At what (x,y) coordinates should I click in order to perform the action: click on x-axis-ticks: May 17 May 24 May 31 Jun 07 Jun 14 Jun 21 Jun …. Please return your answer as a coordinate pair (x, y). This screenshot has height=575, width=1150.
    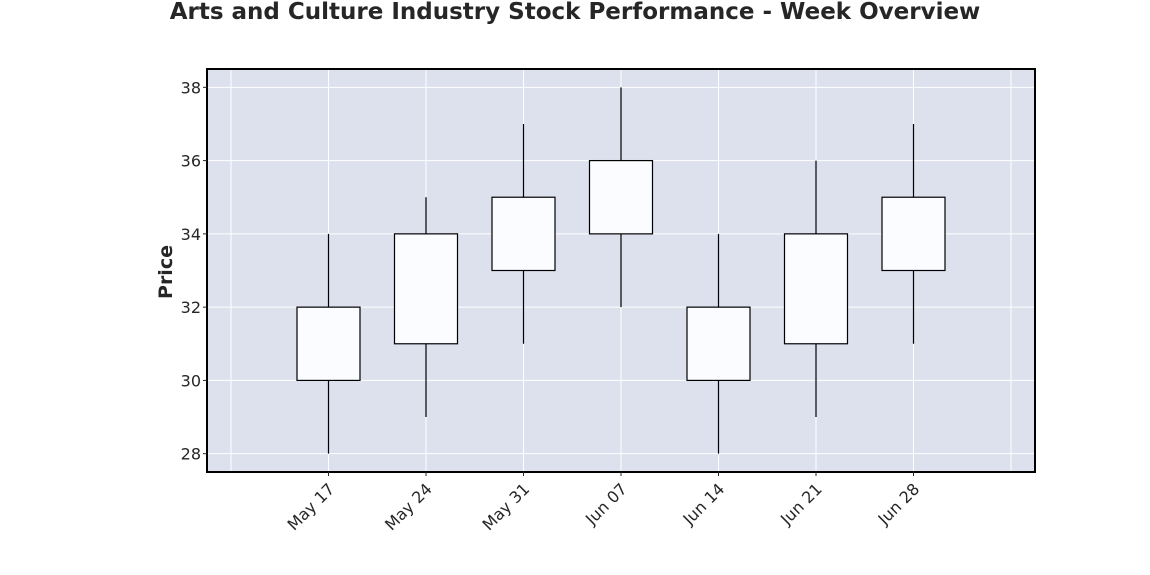
    Looking at the image, I should click on (604, 503).